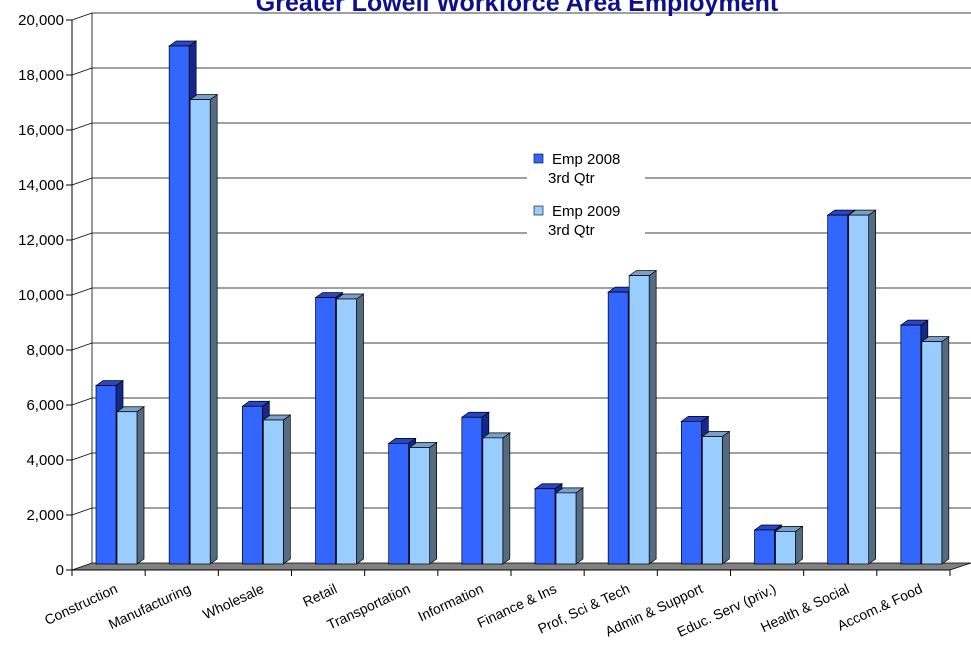 Image resolution: width=971 pixels, height=670 pixels. Describe the element at coordinates (399, 504) in the screenshot. I see `bar-series-1-4-front` at that location.